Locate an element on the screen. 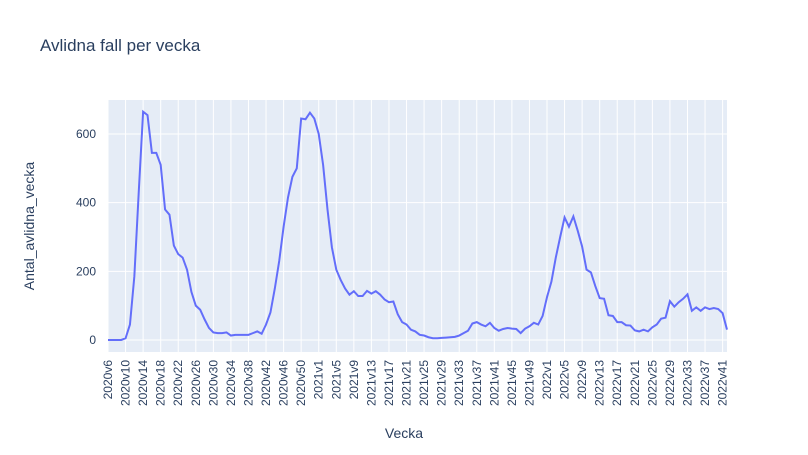  x-tick-label: 2022v5 is located at coordinates (565, 380).